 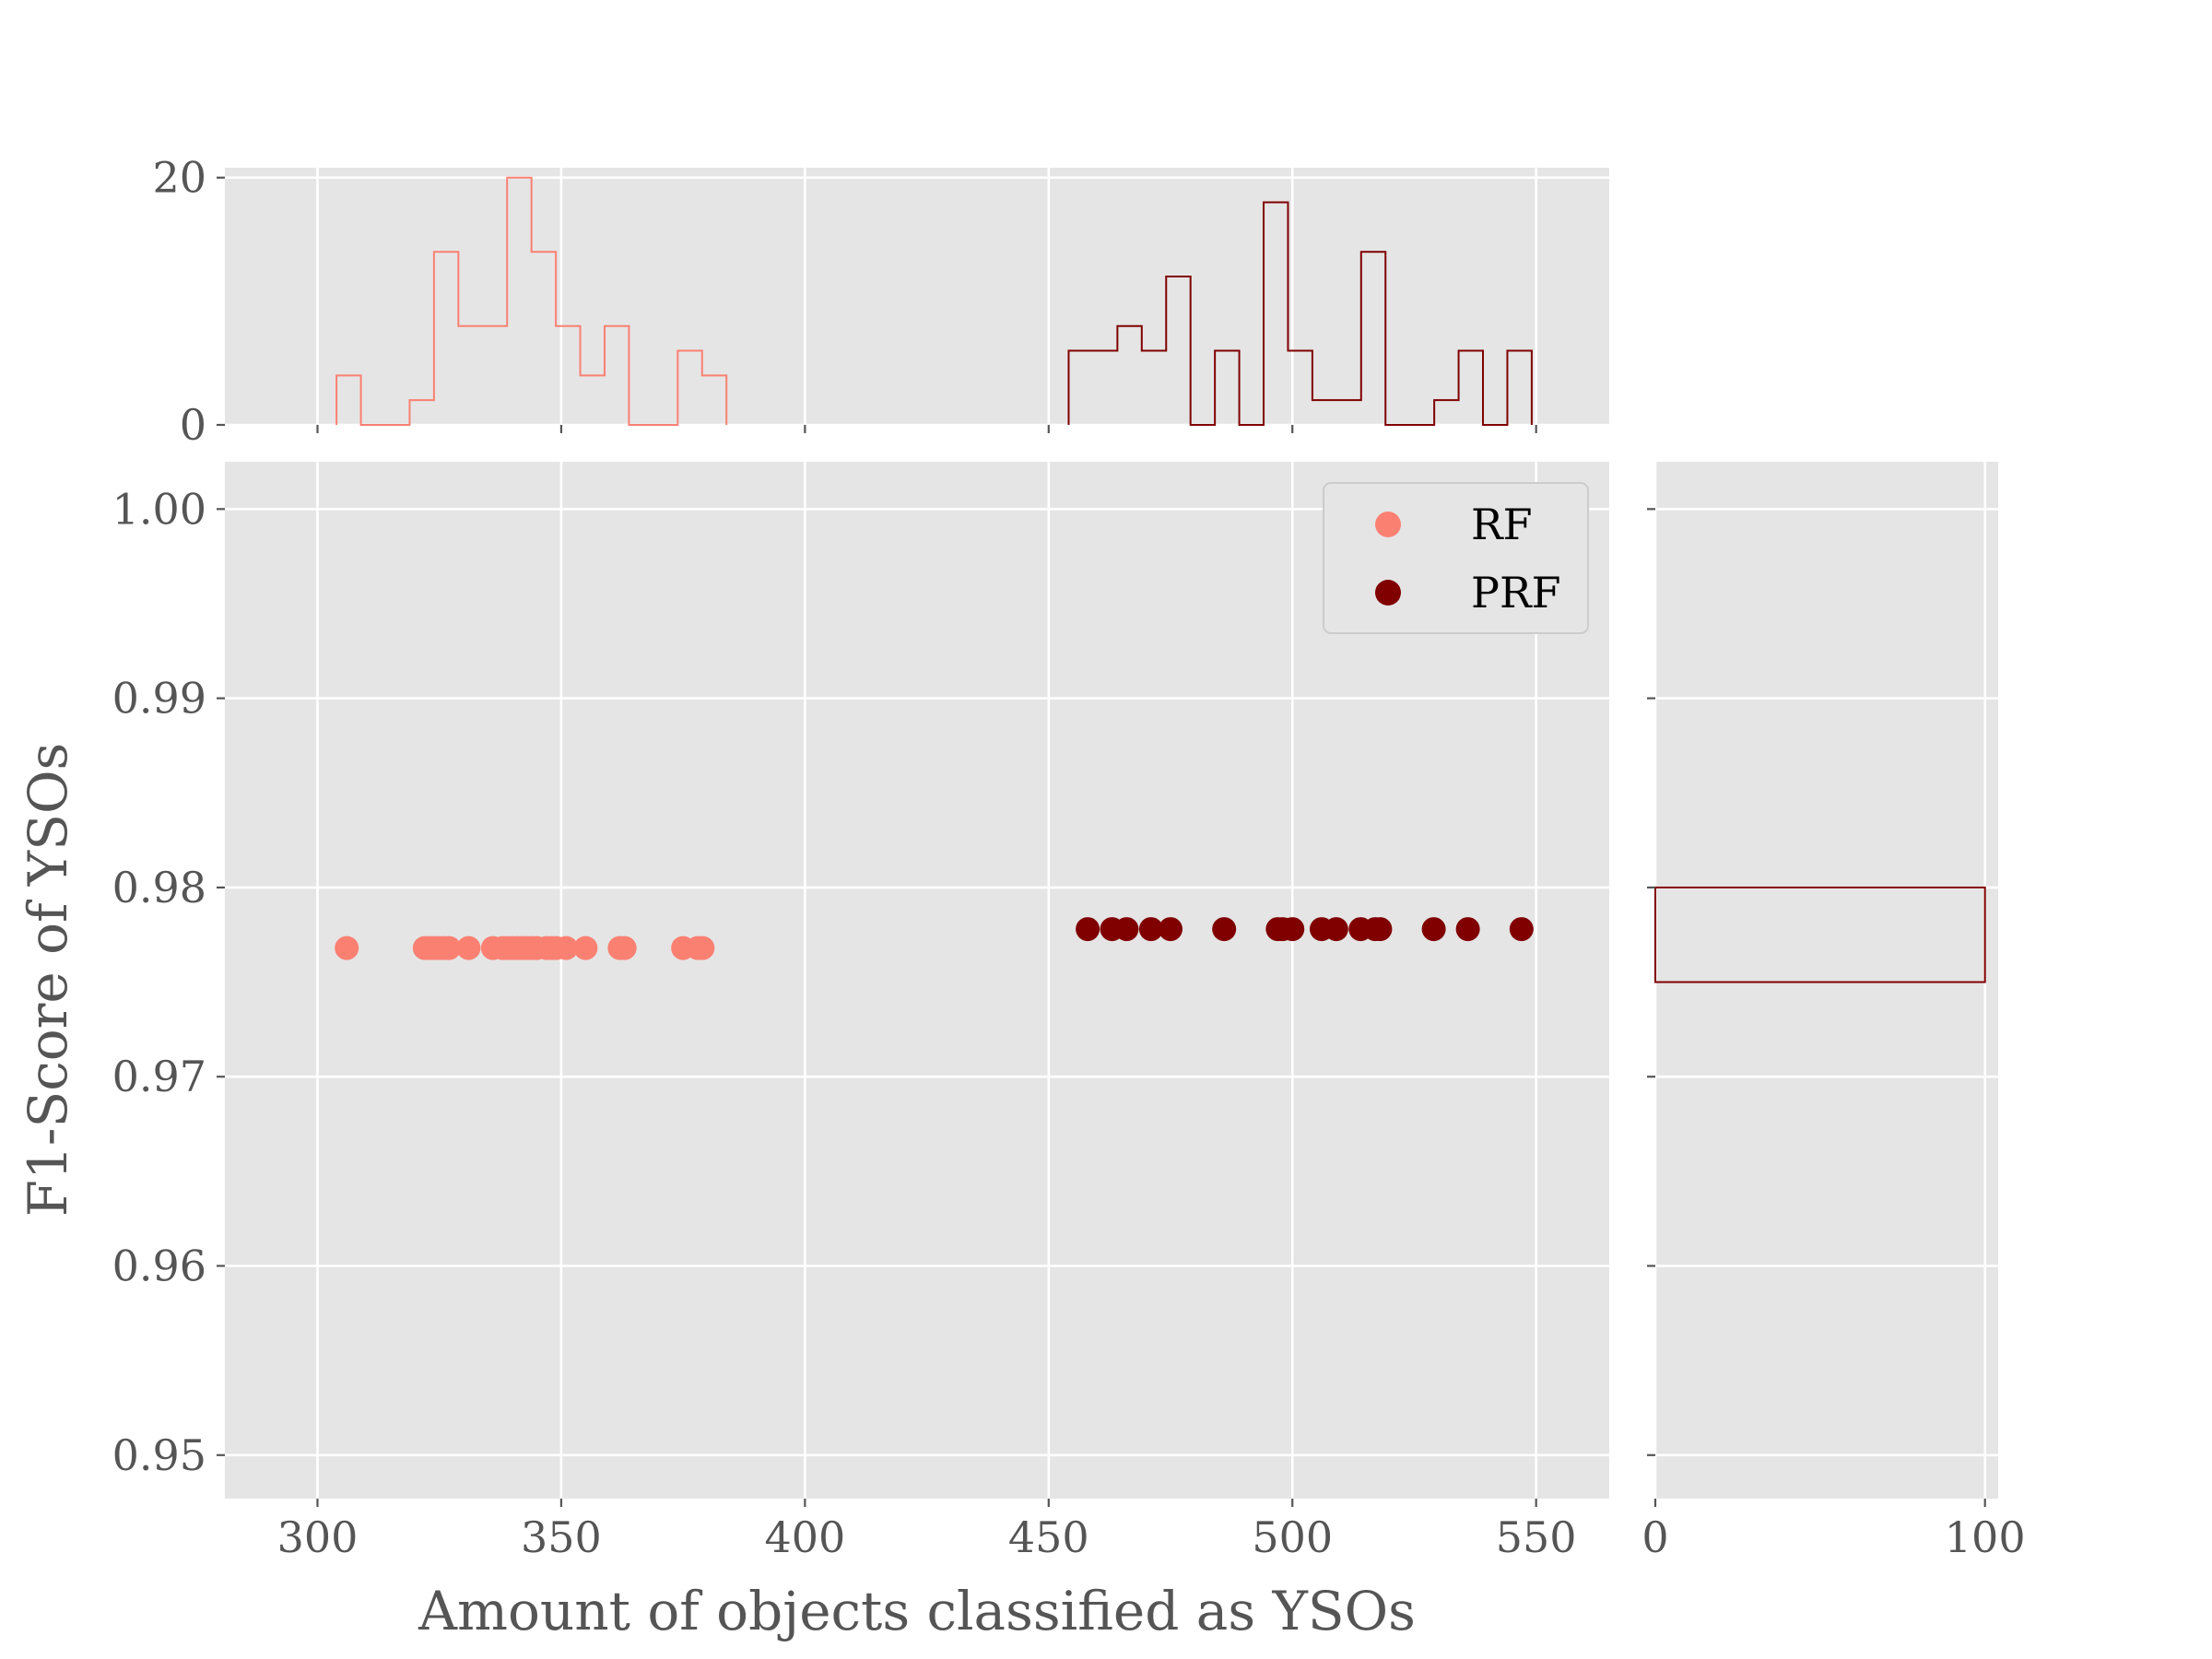 I want to click on x-tick-label-500: 500, so click(x=1292, y=1537).